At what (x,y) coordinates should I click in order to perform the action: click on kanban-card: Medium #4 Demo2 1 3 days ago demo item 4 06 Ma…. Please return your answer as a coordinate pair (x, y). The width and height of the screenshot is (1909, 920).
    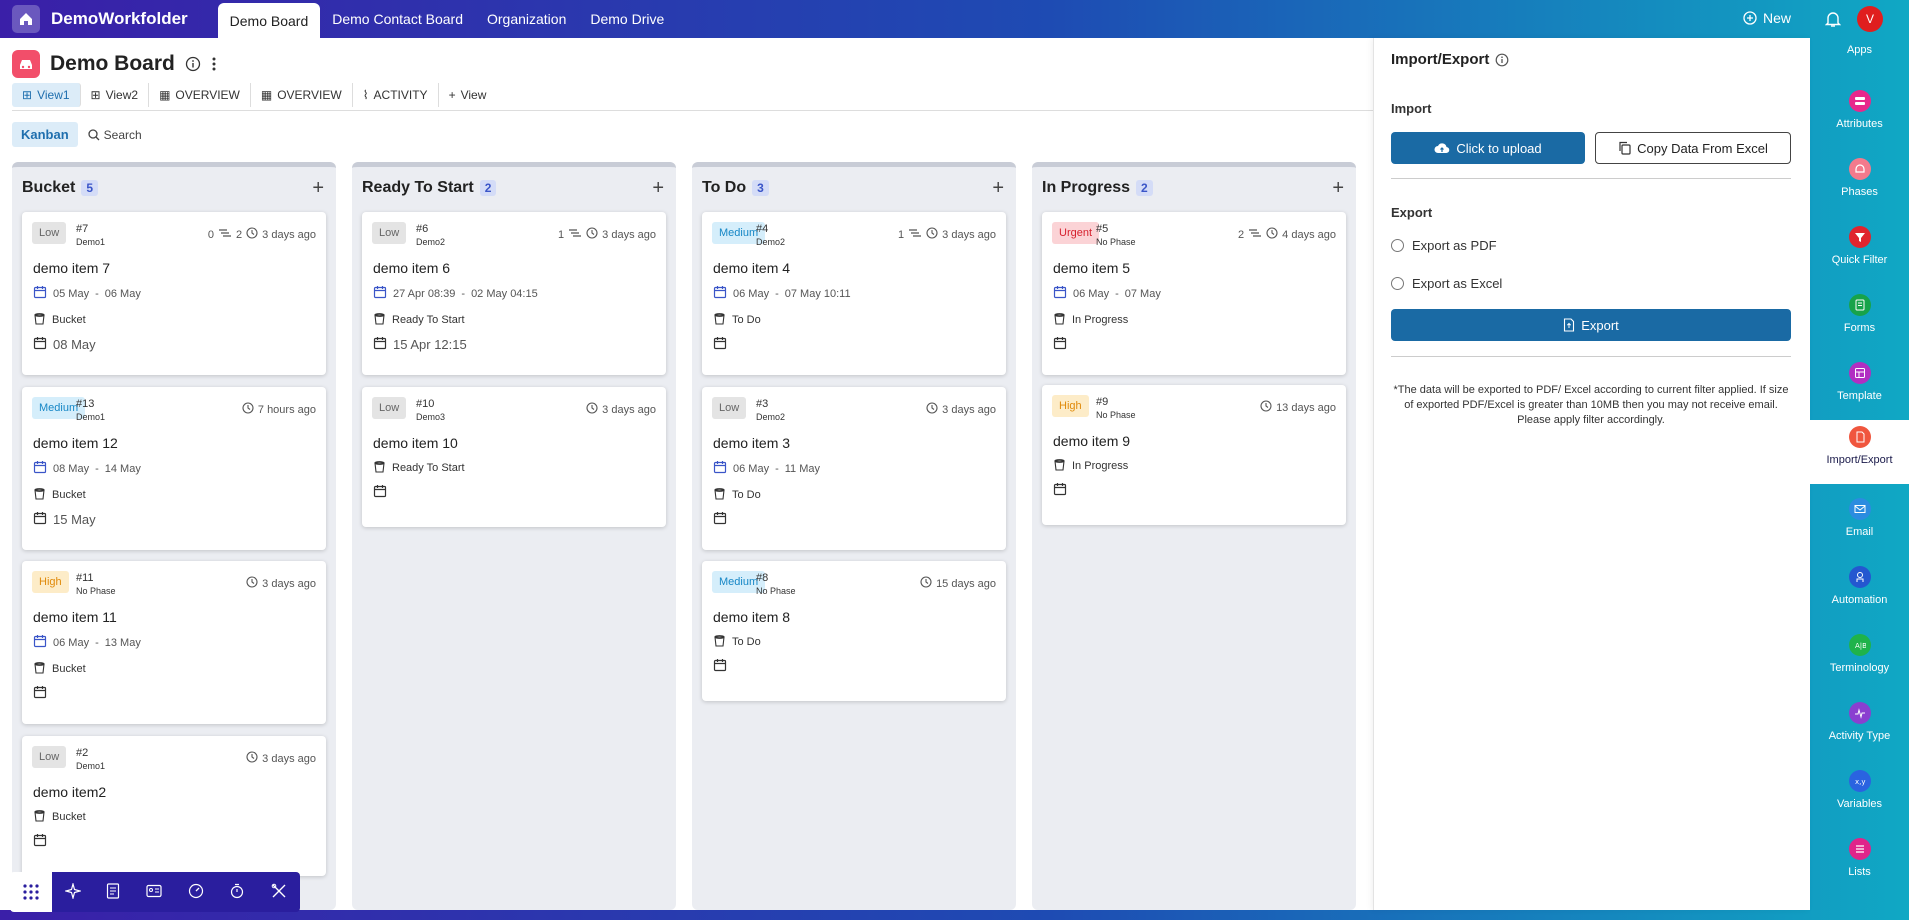
    Looking at the image, I should click on (854, 293).